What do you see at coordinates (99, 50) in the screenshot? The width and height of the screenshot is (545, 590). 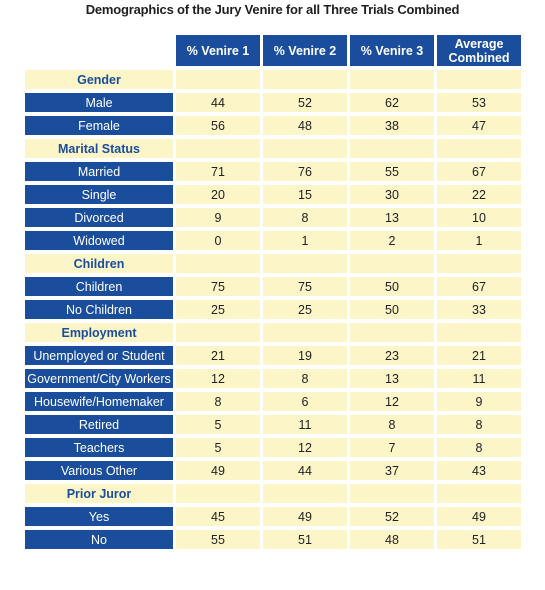 I see `header-corner` at bounding box center [99, 50].